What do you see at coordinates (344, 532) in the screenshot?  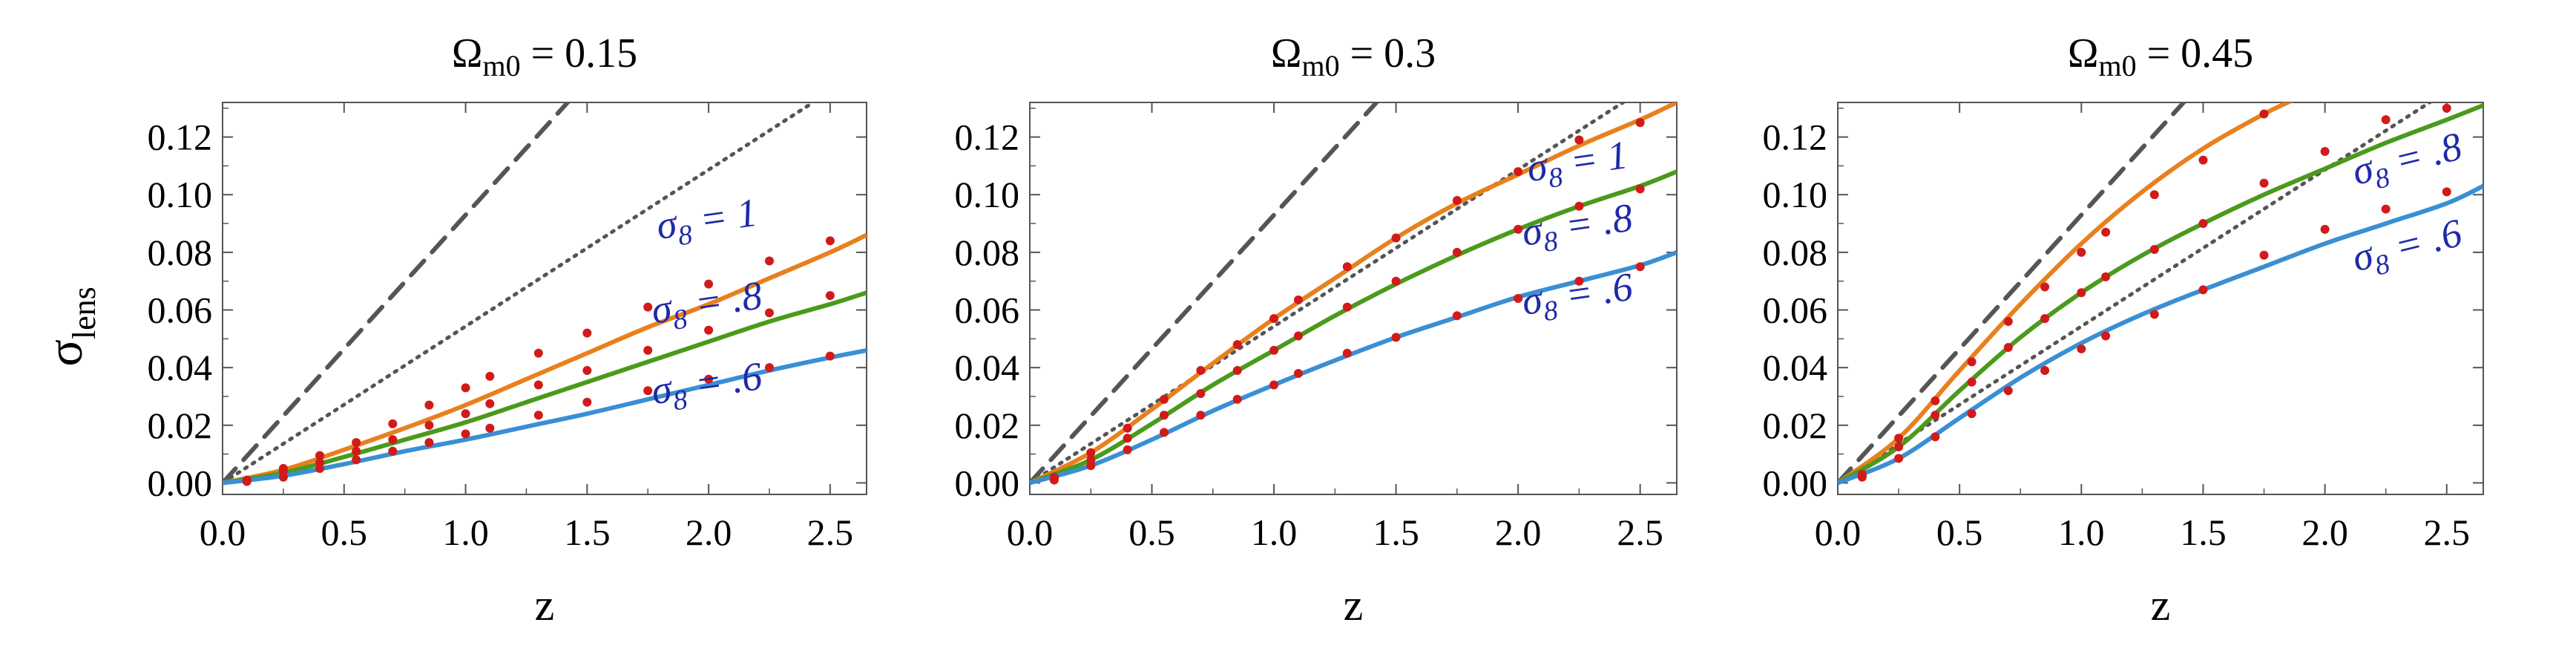 I see `x-tick-label: 0.5` at bounding box center [344, 532].